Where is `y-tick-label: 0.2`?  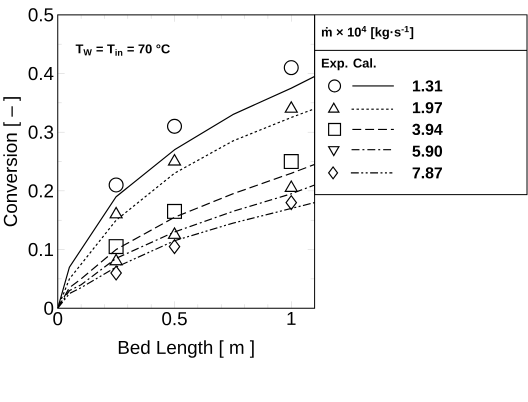
y-tick-label: 0.2 is located at coordinates (41, 191).